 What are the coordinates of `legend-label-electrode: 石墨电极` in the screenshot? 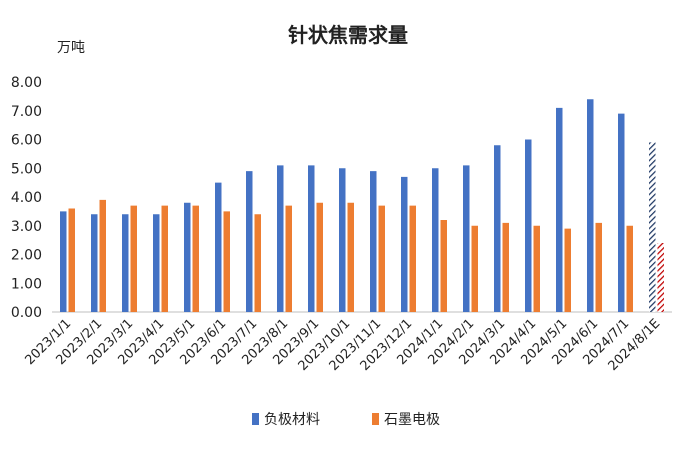 It's located at (412, 420).